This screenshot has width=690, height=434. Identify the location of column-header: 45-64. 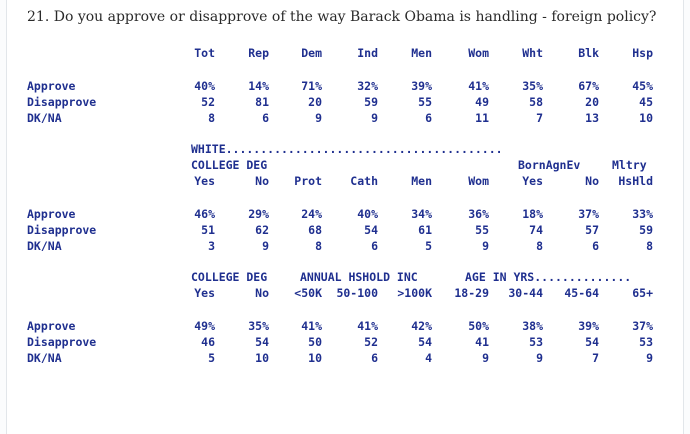
(581, 293).